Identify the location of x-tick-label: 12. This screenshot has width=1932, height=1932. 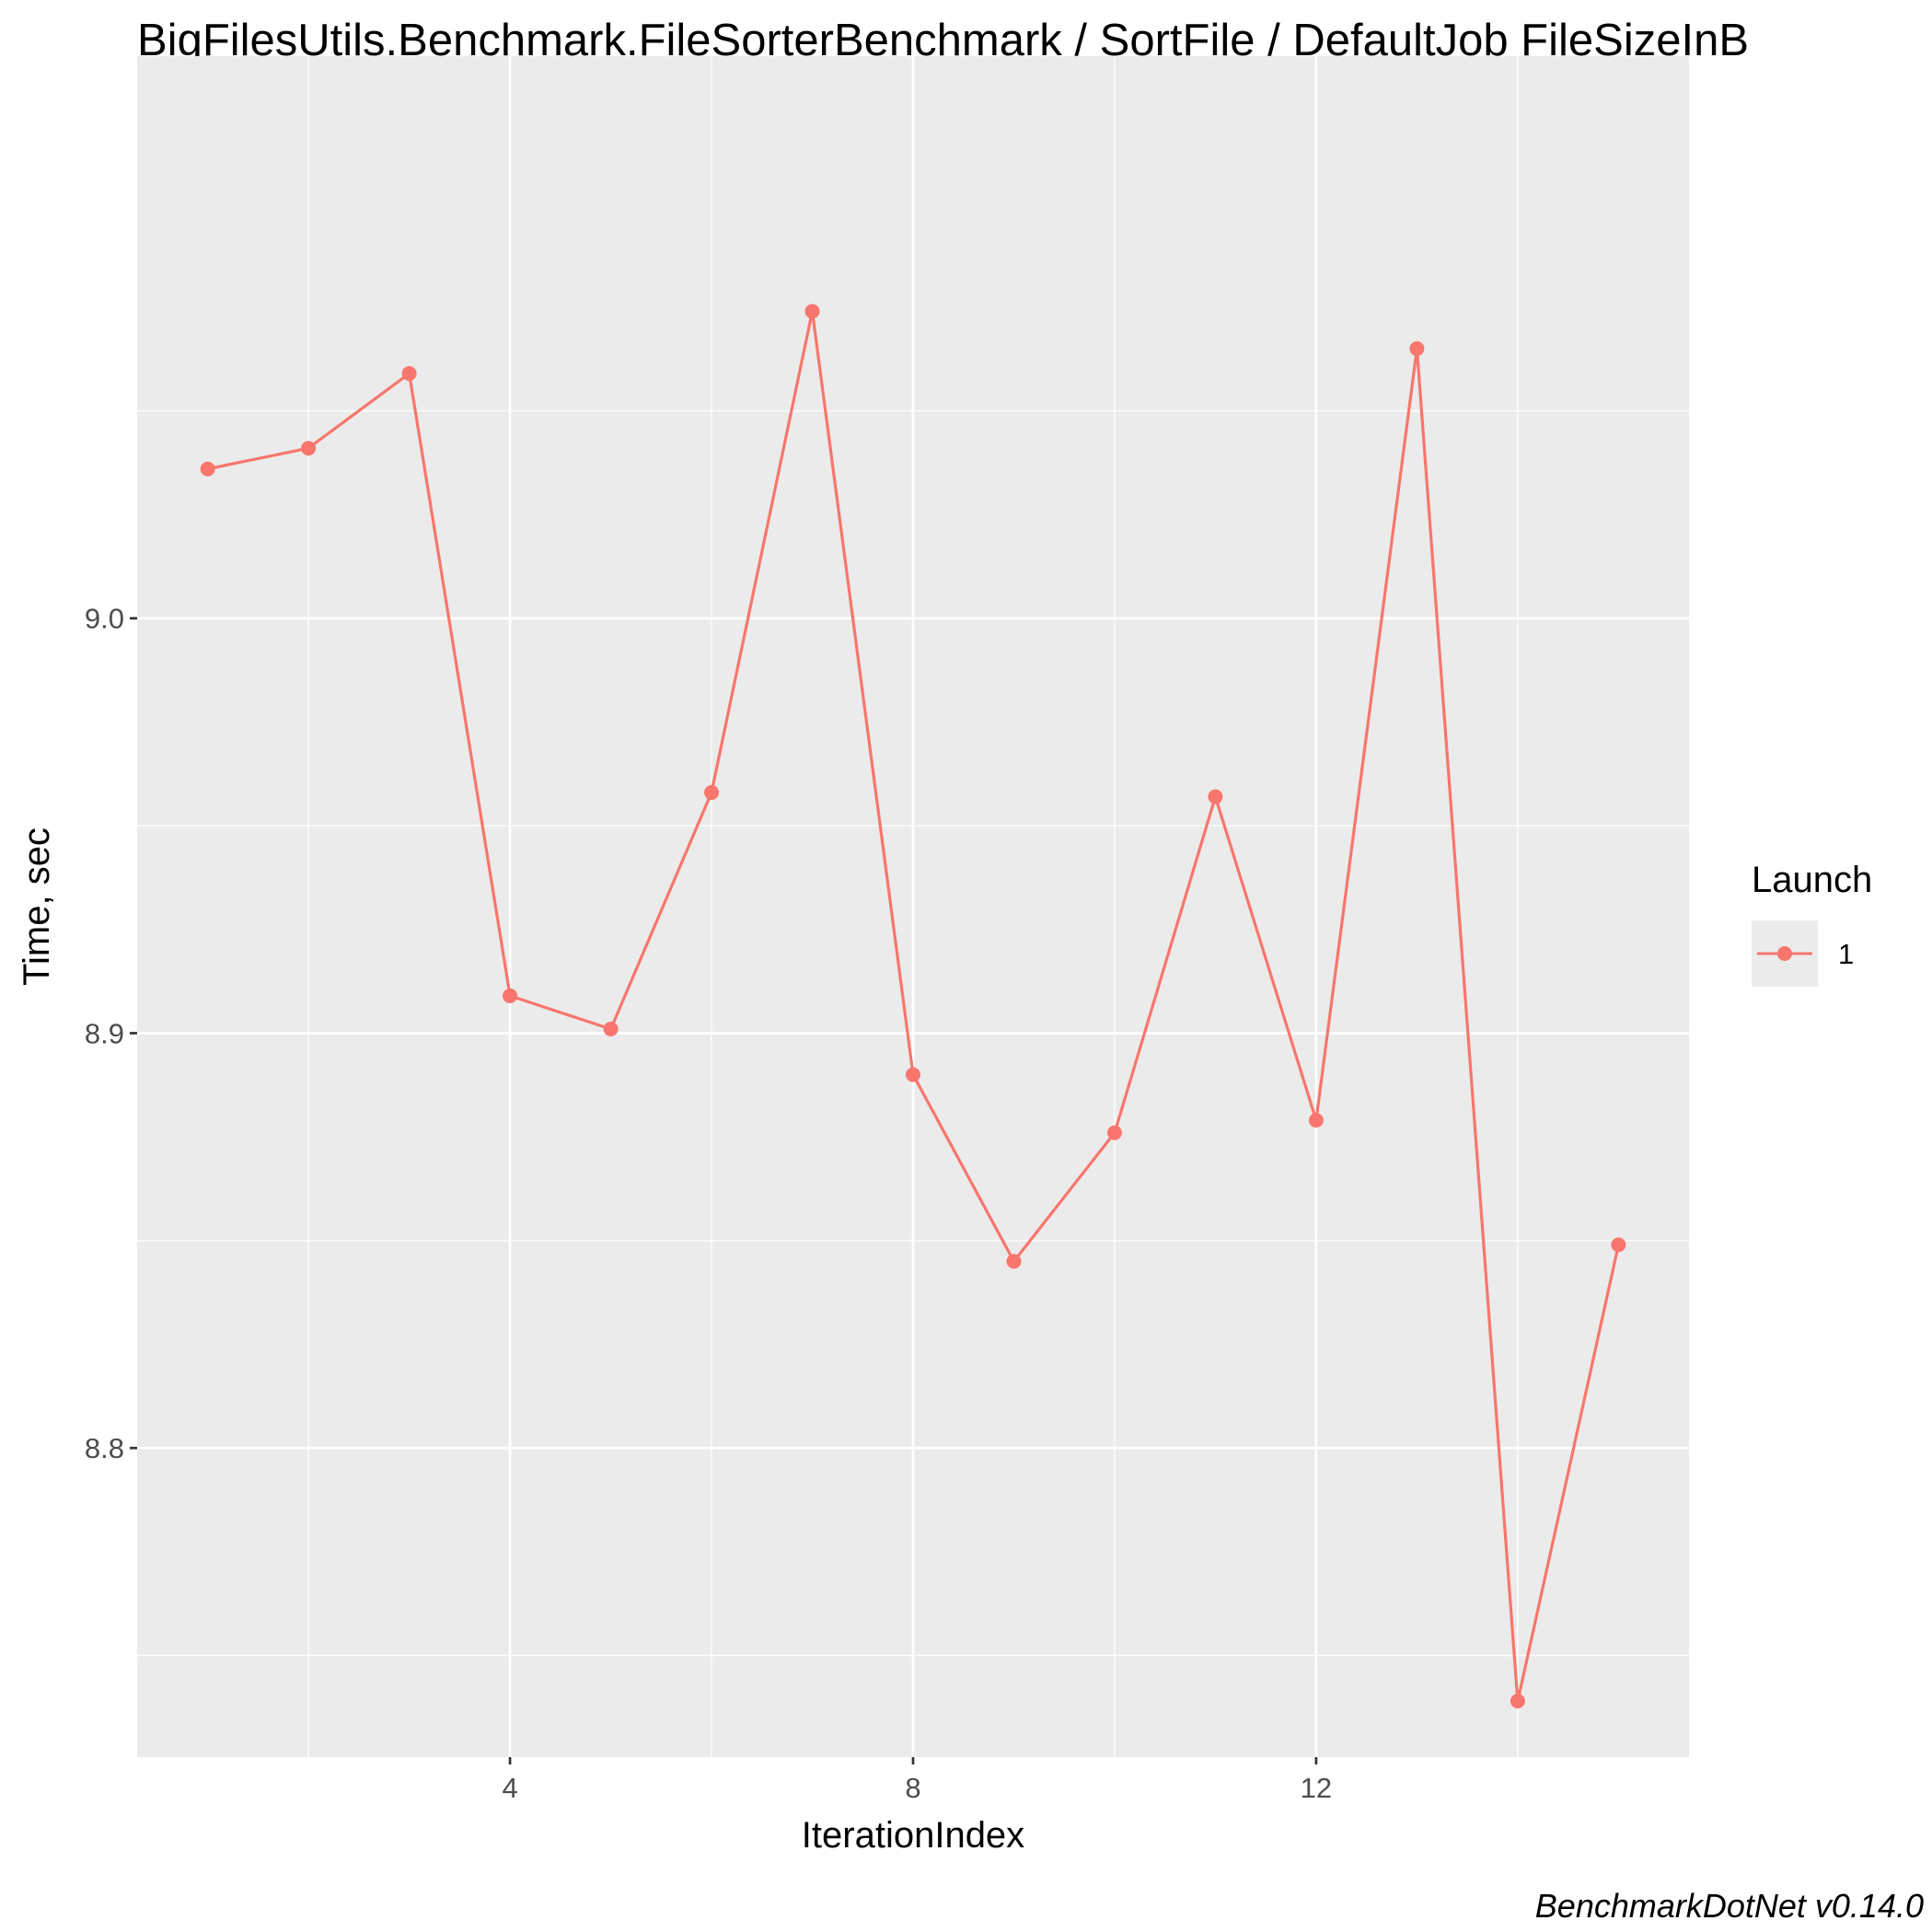
(1316, 1788).